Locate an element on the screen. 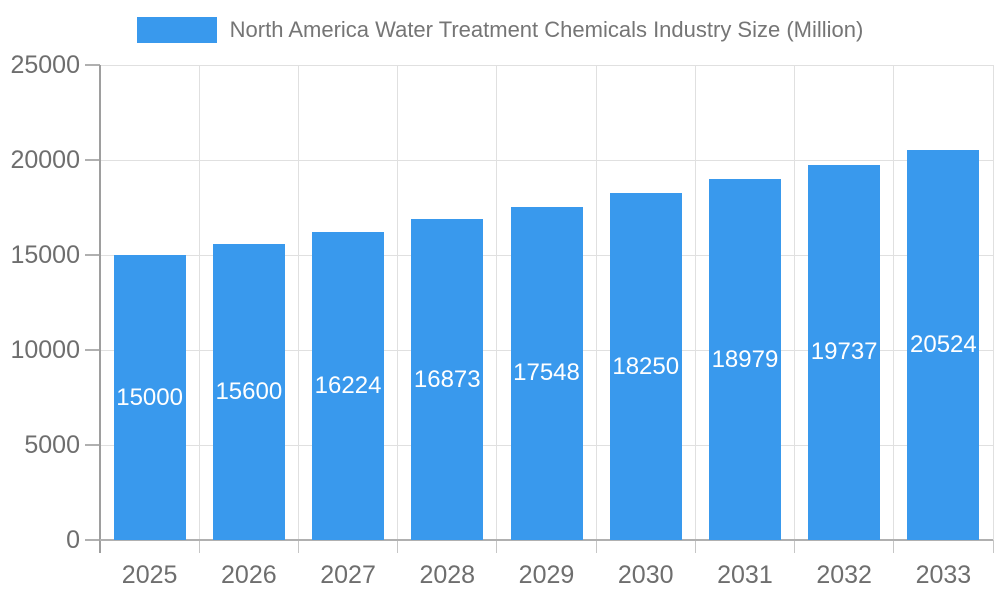 The image size is (1000, 600). y-axis-line is located at coordinates (100, 309).